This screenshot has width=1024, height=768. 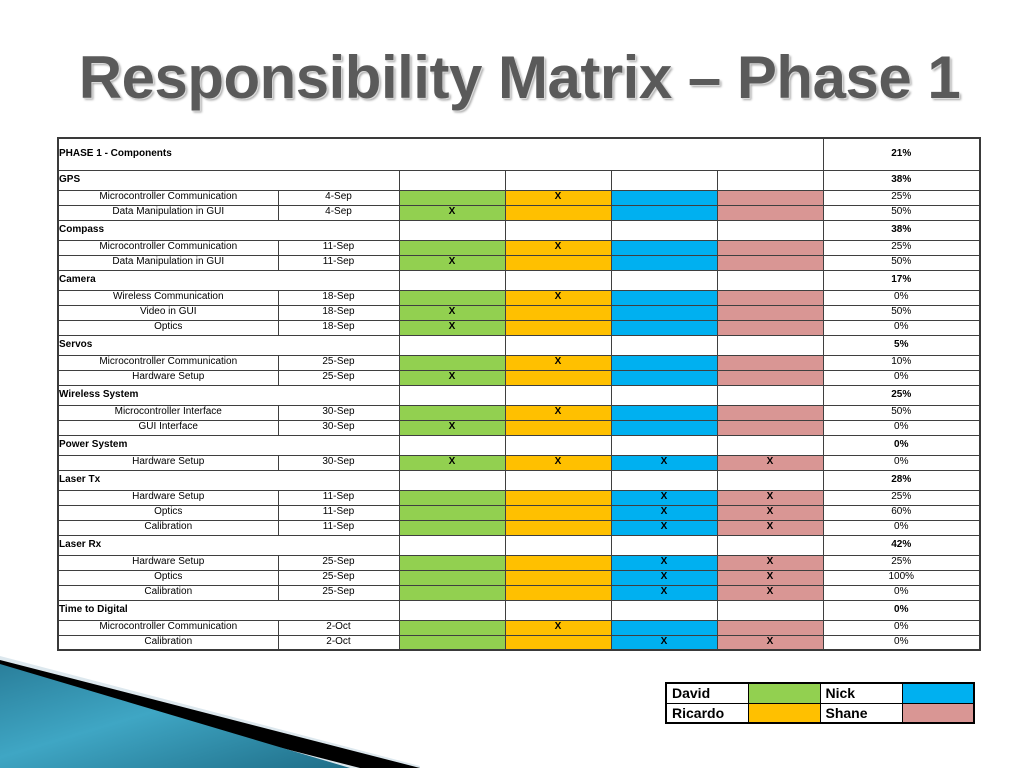 I want to click on task-row: Optics 11-Sep X X 60%, so click(x=519, y=512).